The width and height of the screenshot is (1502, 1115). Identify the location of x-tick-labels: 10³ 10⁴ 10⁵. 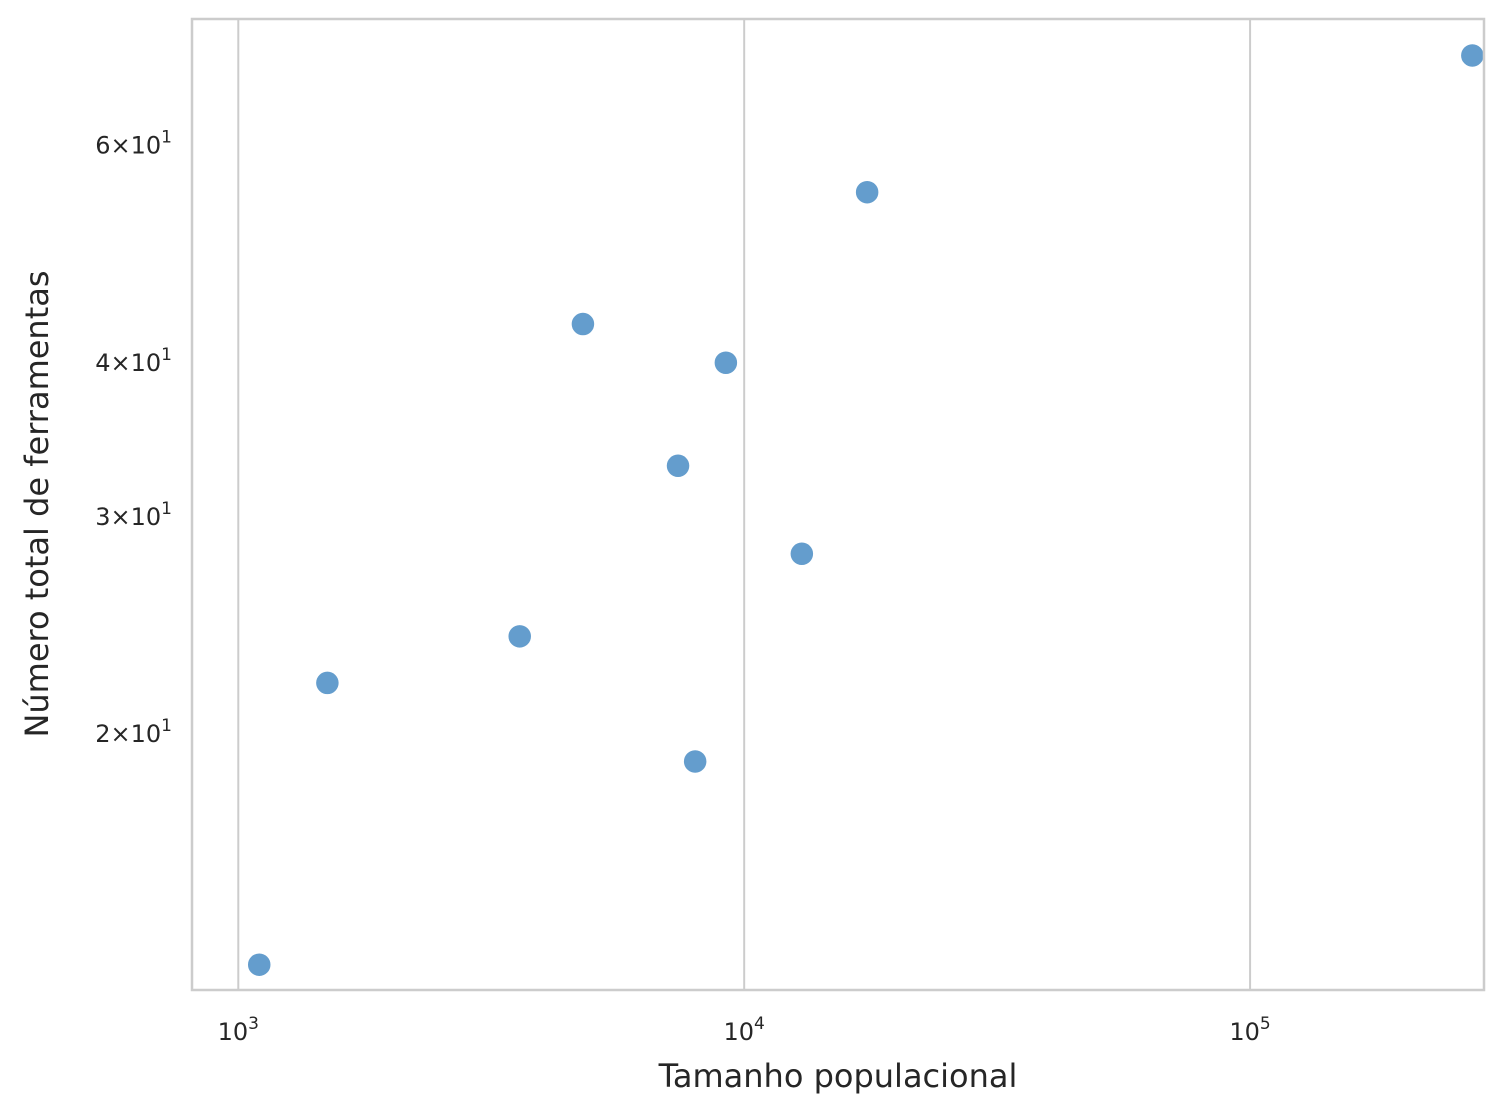
(744, 1030).